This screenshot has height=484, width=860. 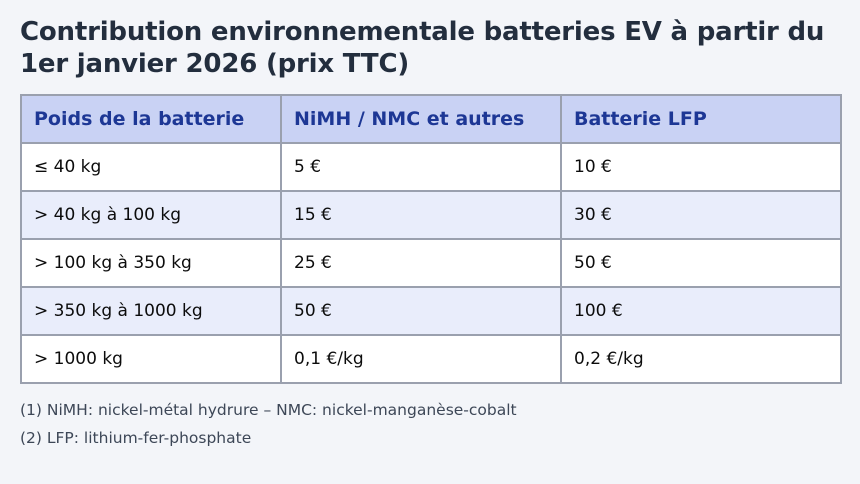 I want to click on table-row: > 40 kg à 100 kg 15 € 30 €, so click(x=431, y=214).